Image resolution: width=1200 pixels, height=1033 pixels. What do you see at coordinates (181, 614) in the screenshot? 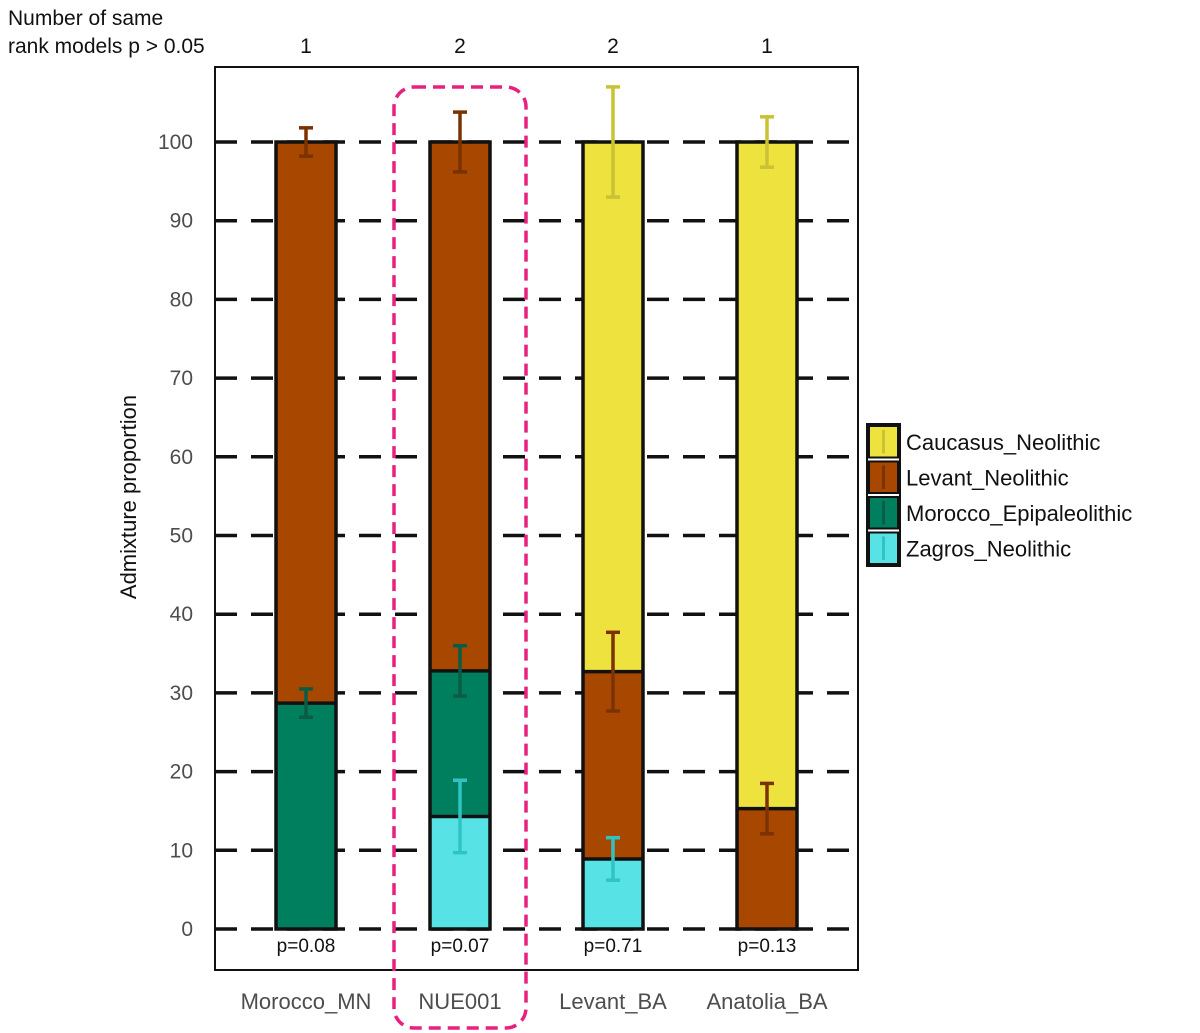
I see `y-tick-label: 40` at bounding box center [181, 614].